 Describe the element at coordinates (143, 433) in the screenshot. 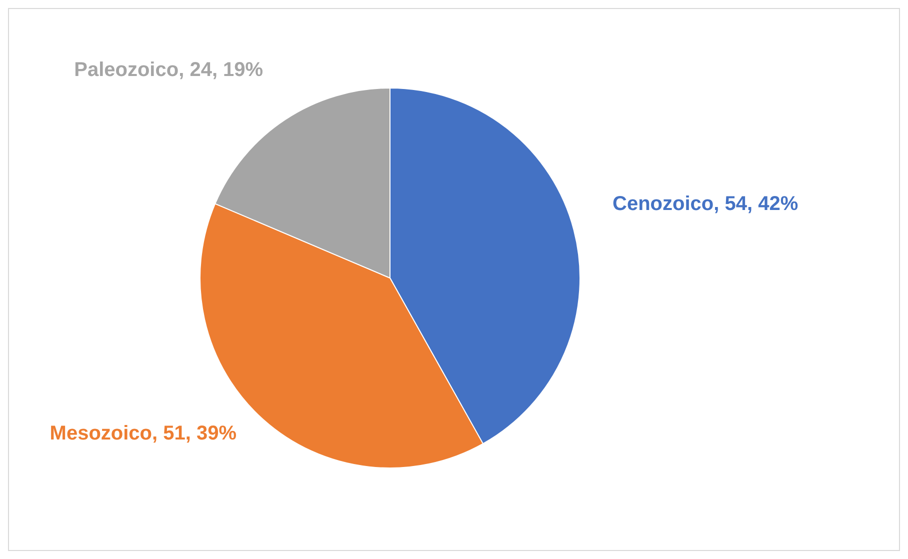

I see `slice-label: Mesozoico, 51, 39%` at that location.